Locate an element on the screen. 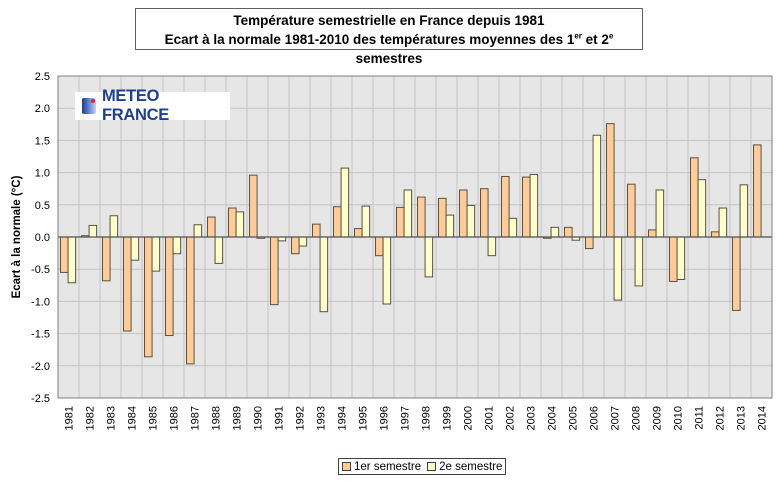 The width and height of the screenshot is (781, 489). bar-2e-1994 is located at coordinates (345, 202).